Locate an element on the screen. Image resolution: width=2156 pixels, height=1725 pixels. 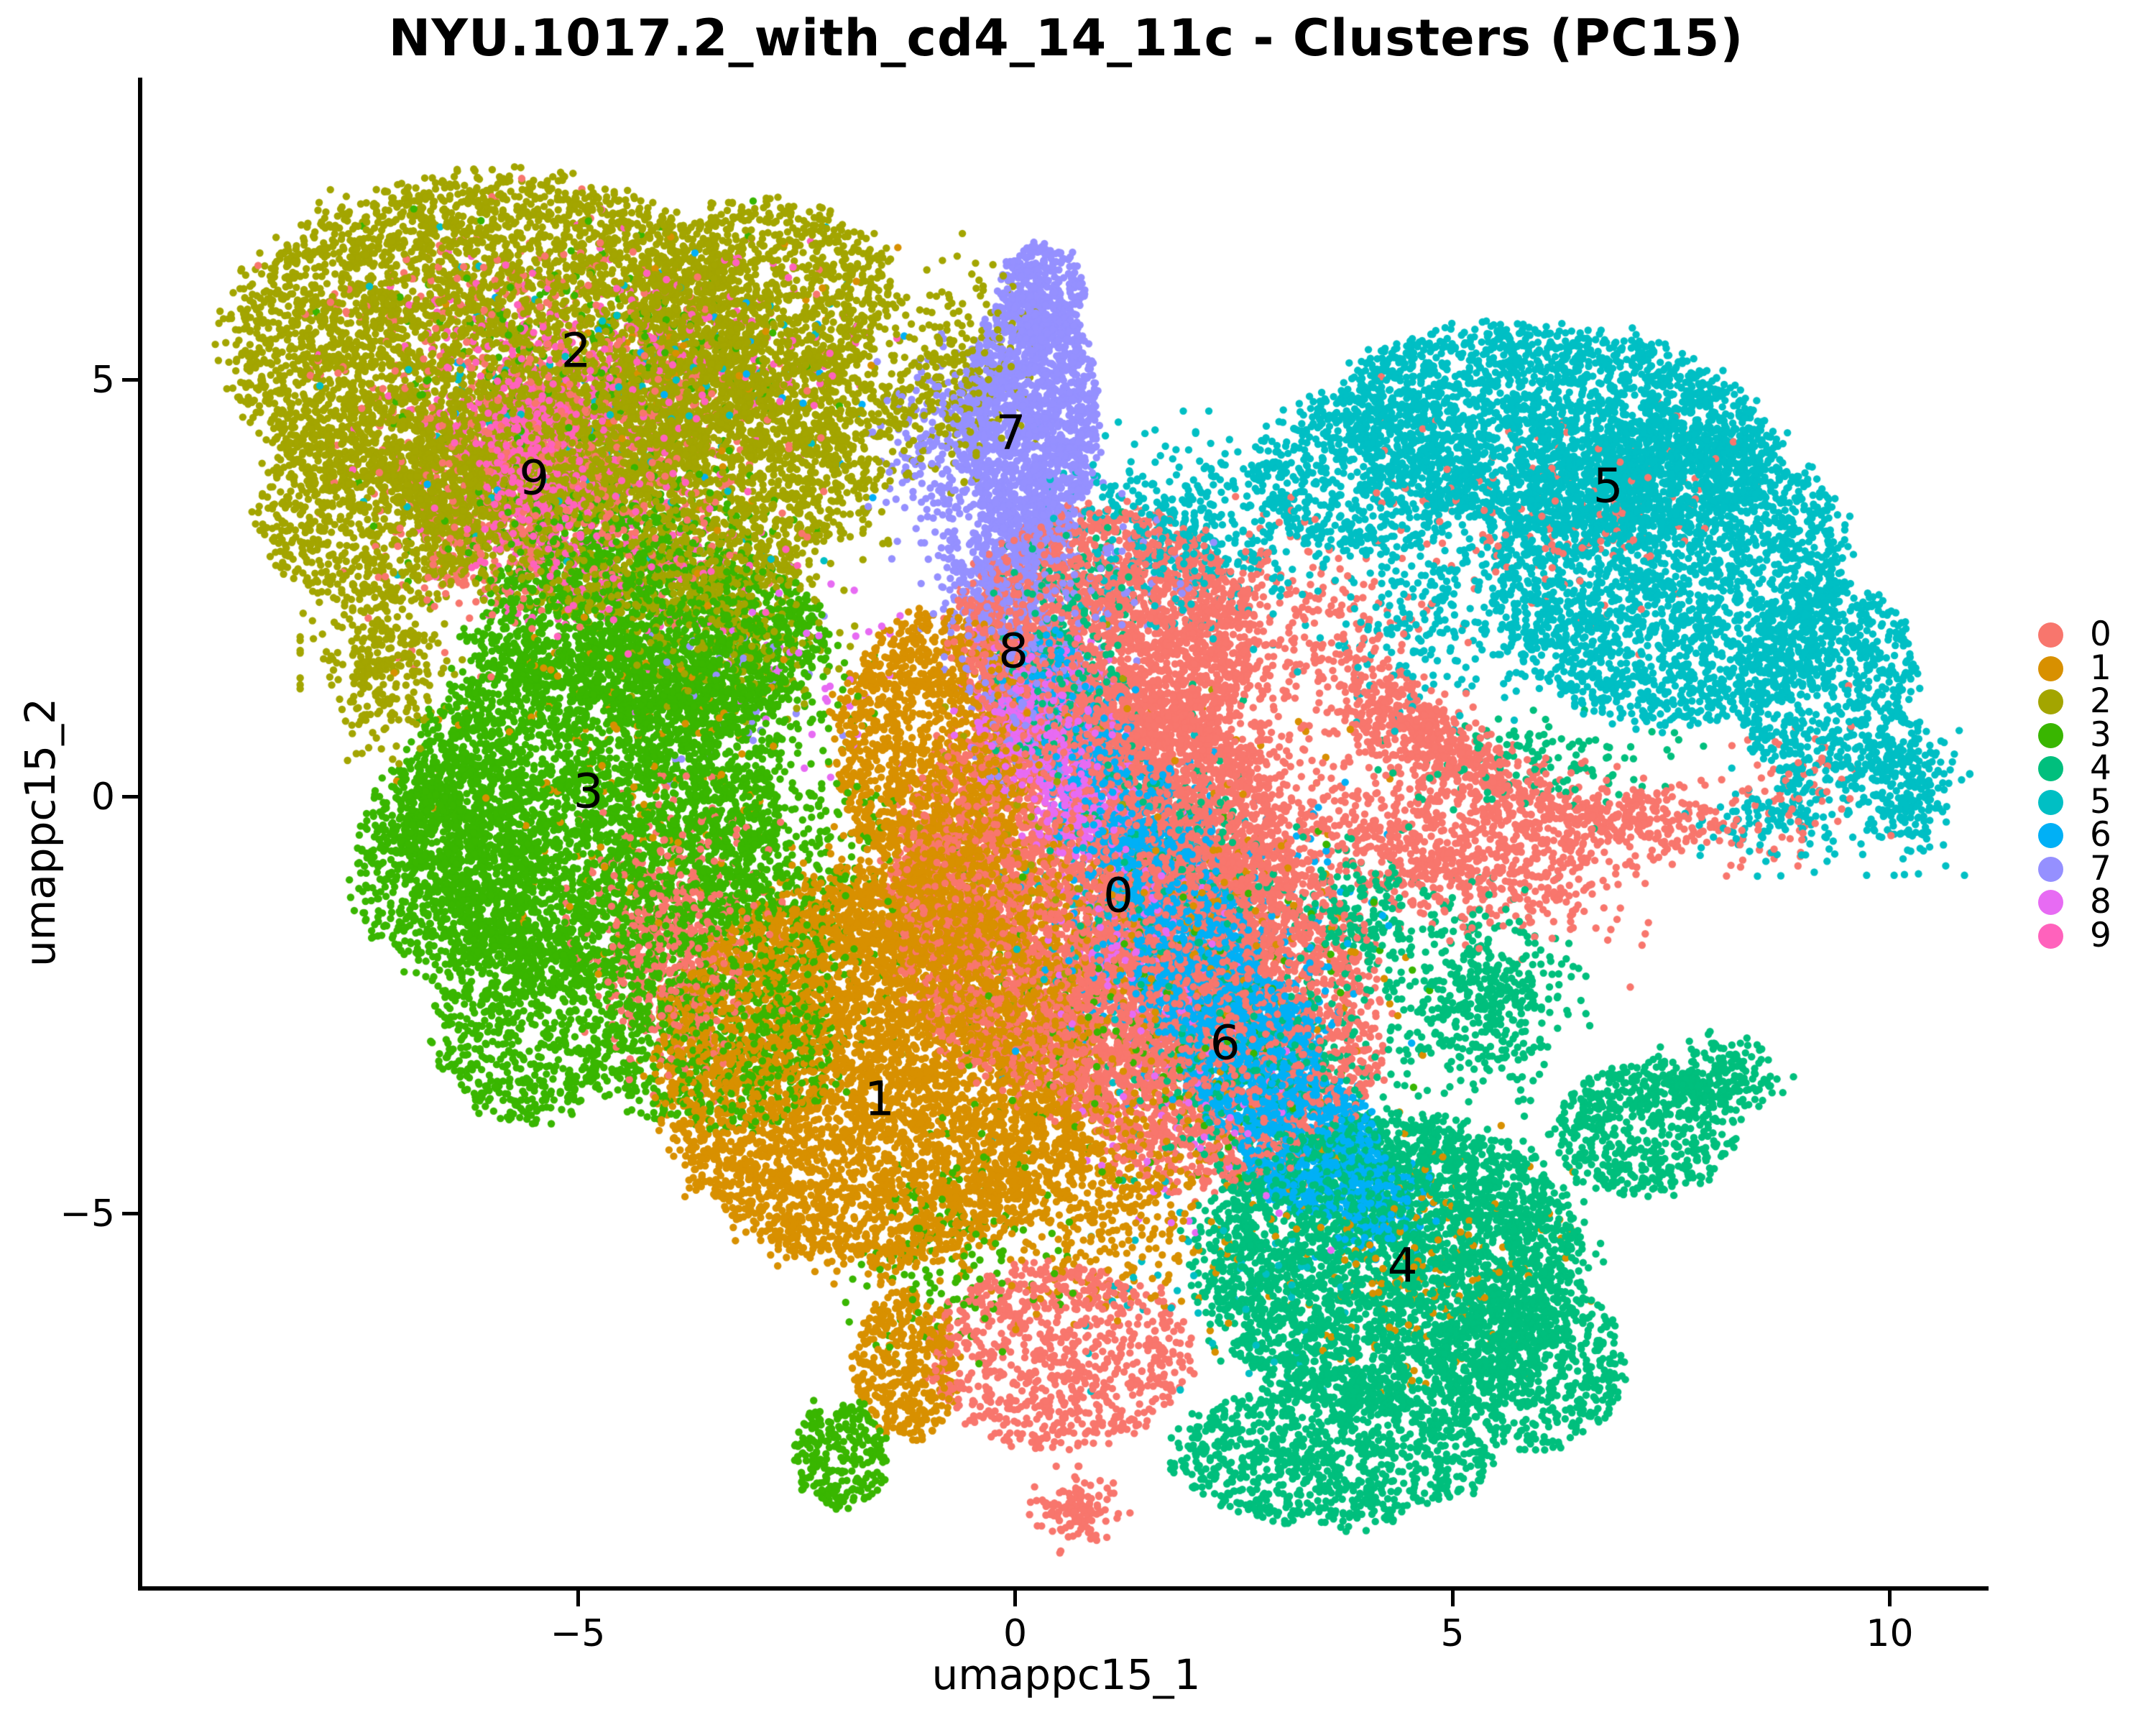
legend-label-3: 3 is located at coordinates (2100, 734).